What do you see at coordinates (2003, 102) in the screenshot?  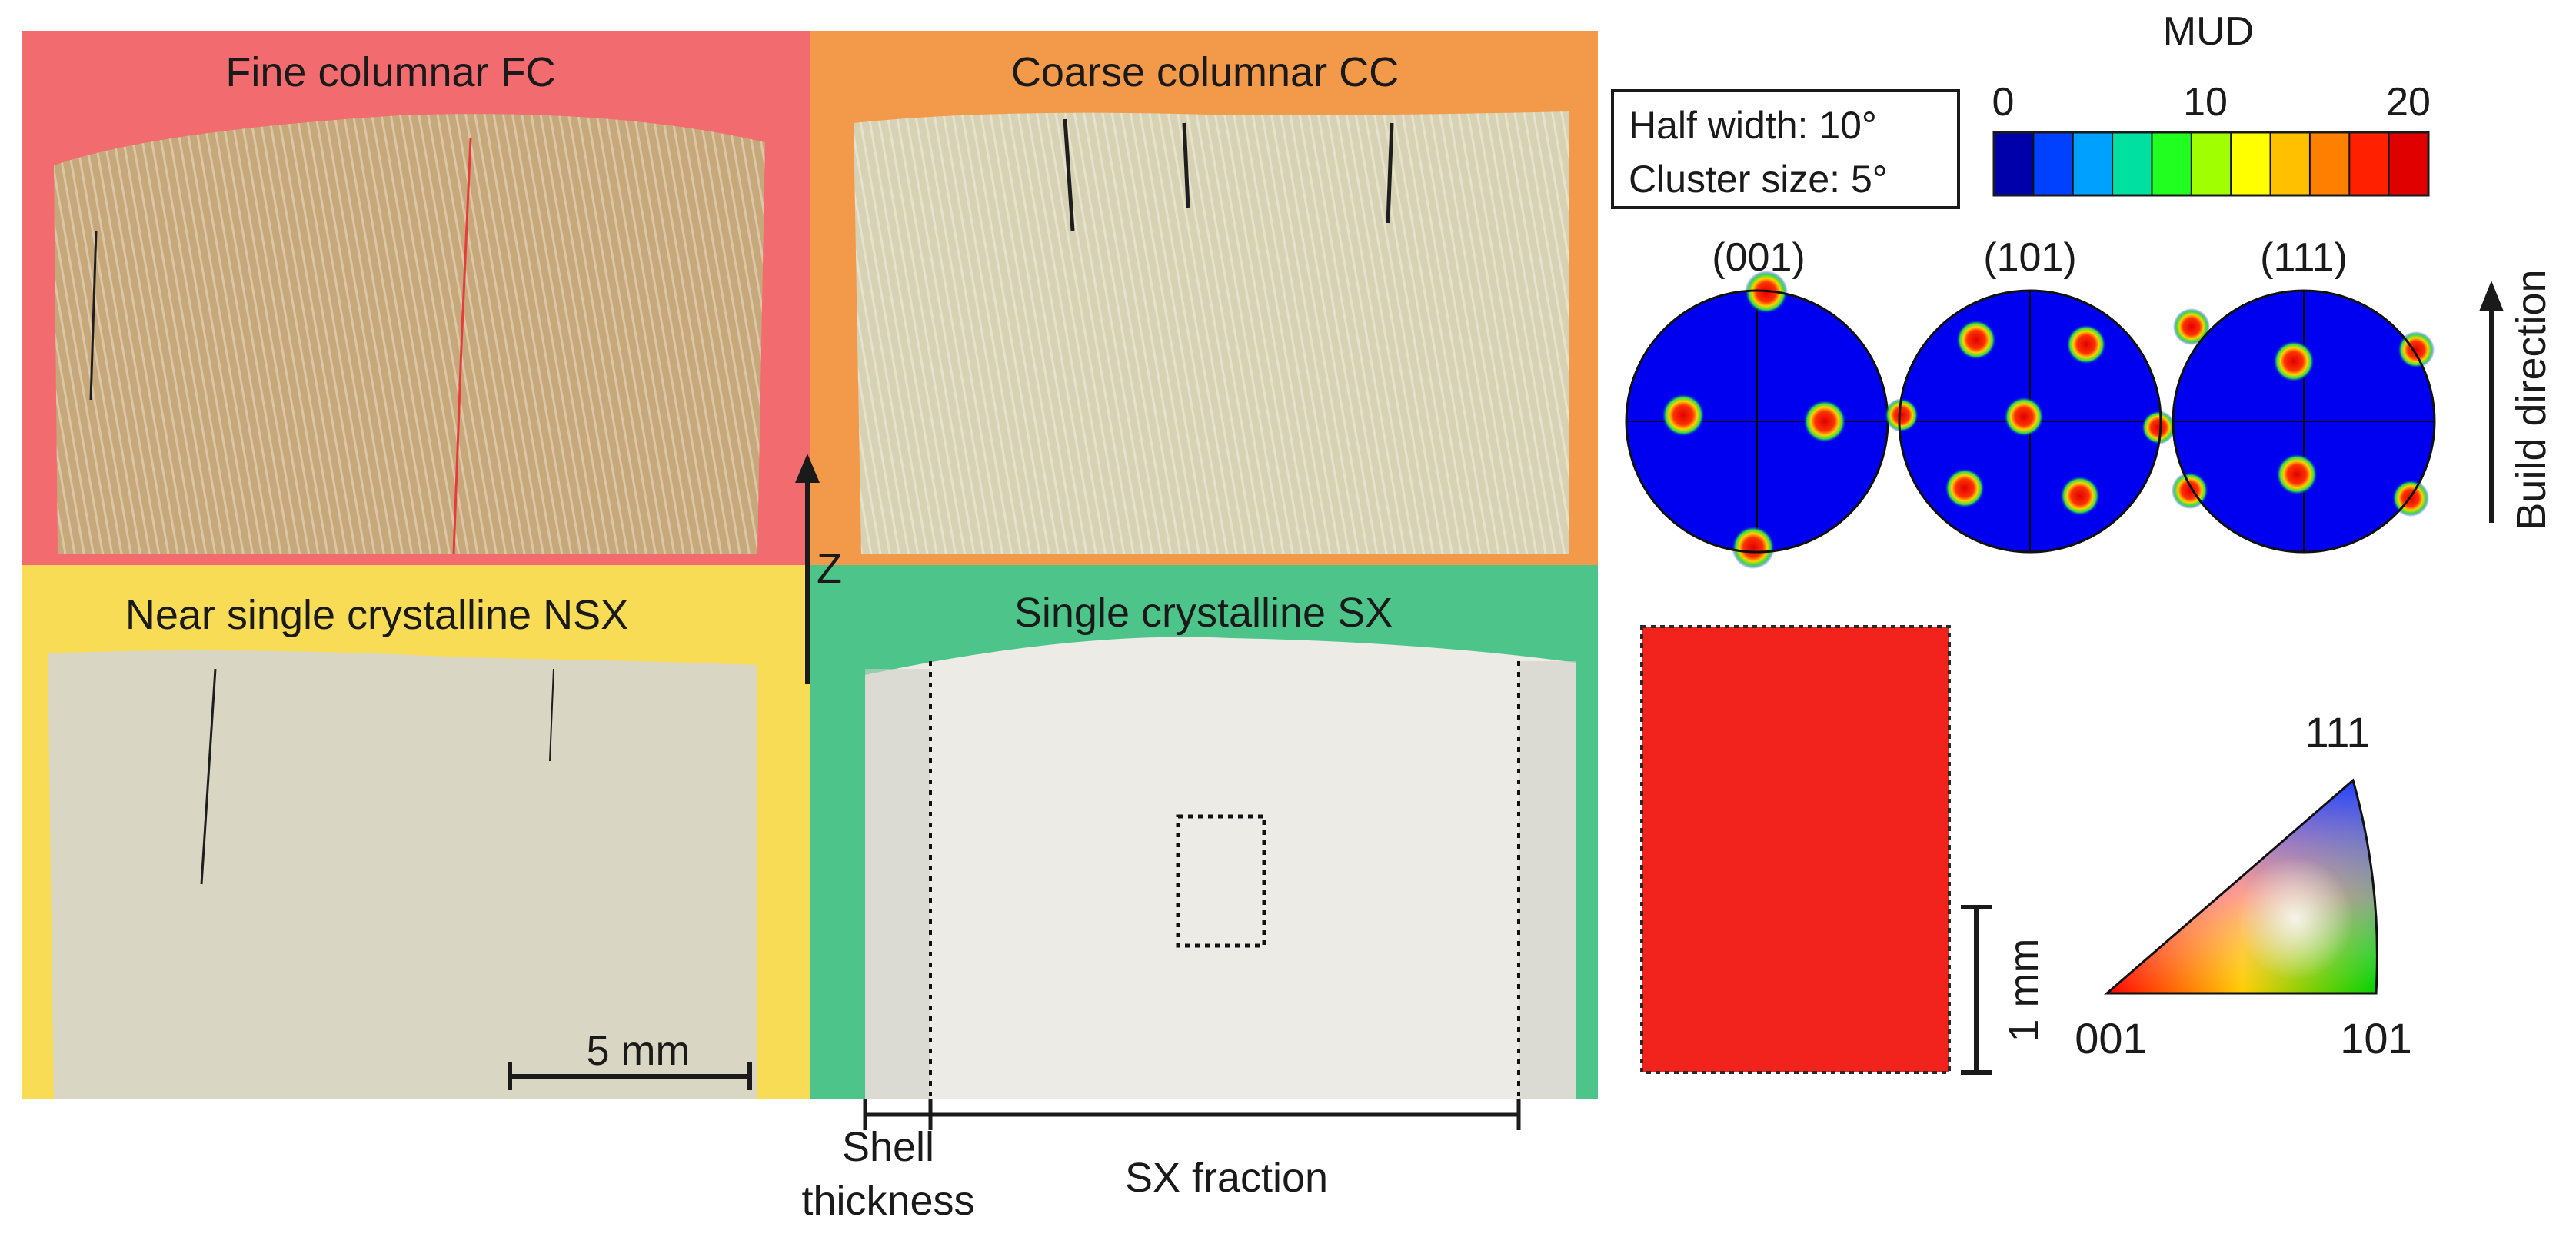 I see `colorbar-tick-label: 0` at bounding box center [2003, 102].